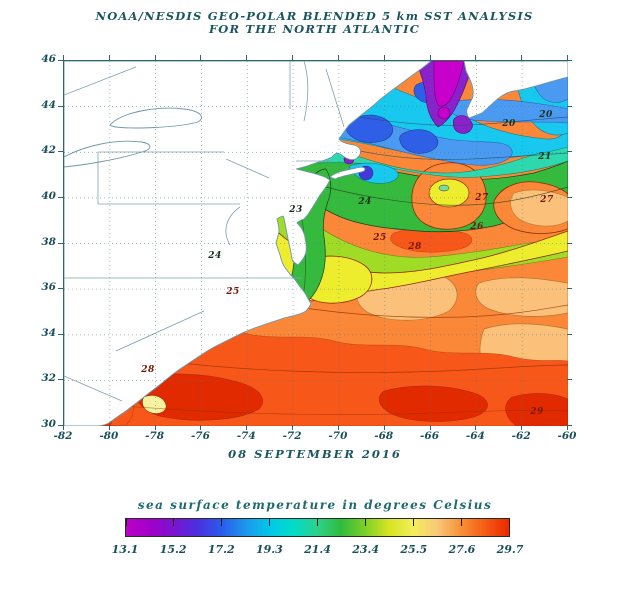 The height and width of the screenshot is (611, 629). What do you see at coordinates (155, 436) in the screenshot?
I see `x-axis-tick-label: -78` at bounding box center [155, 436].